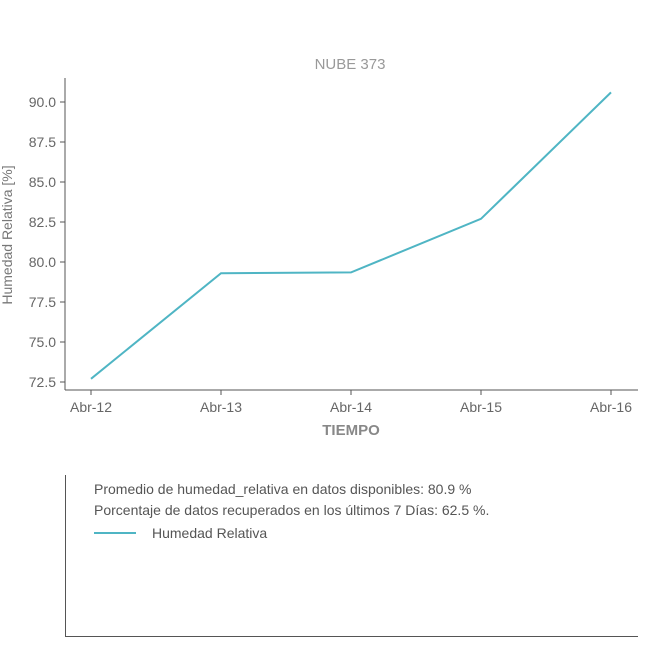  What do you see at coordinates (91, 407) in the screenshot?
I see `x-tick-label: Abr-12` at bounding box center [91, 407].